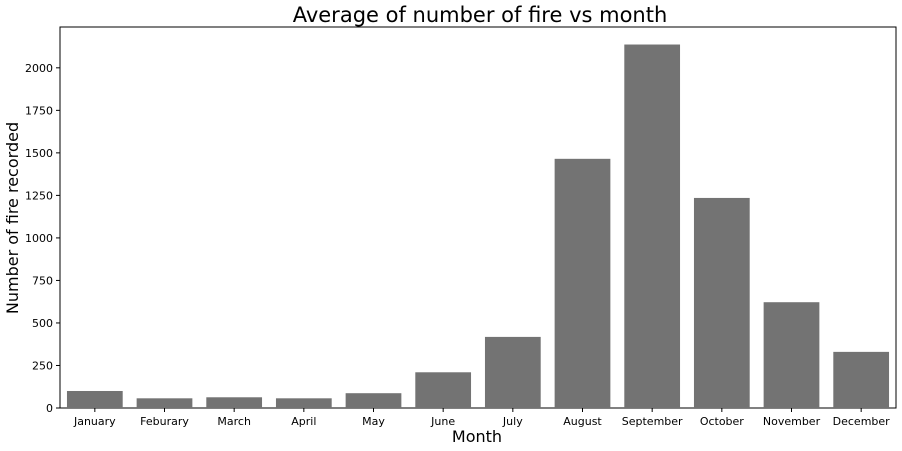 The width and height of the screenshot is (902, 451). I want to click on y-tick-label: 1250, so click(39, 195).